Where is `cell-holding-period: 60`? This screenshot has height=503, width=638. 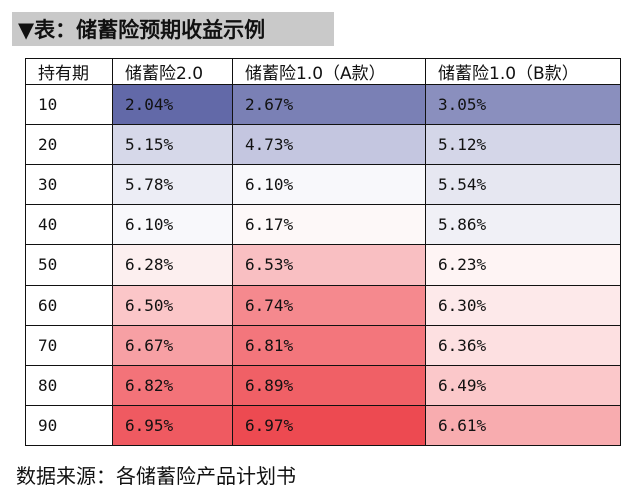
cell-holding-period: 60 is located at coordinates (69, 305).